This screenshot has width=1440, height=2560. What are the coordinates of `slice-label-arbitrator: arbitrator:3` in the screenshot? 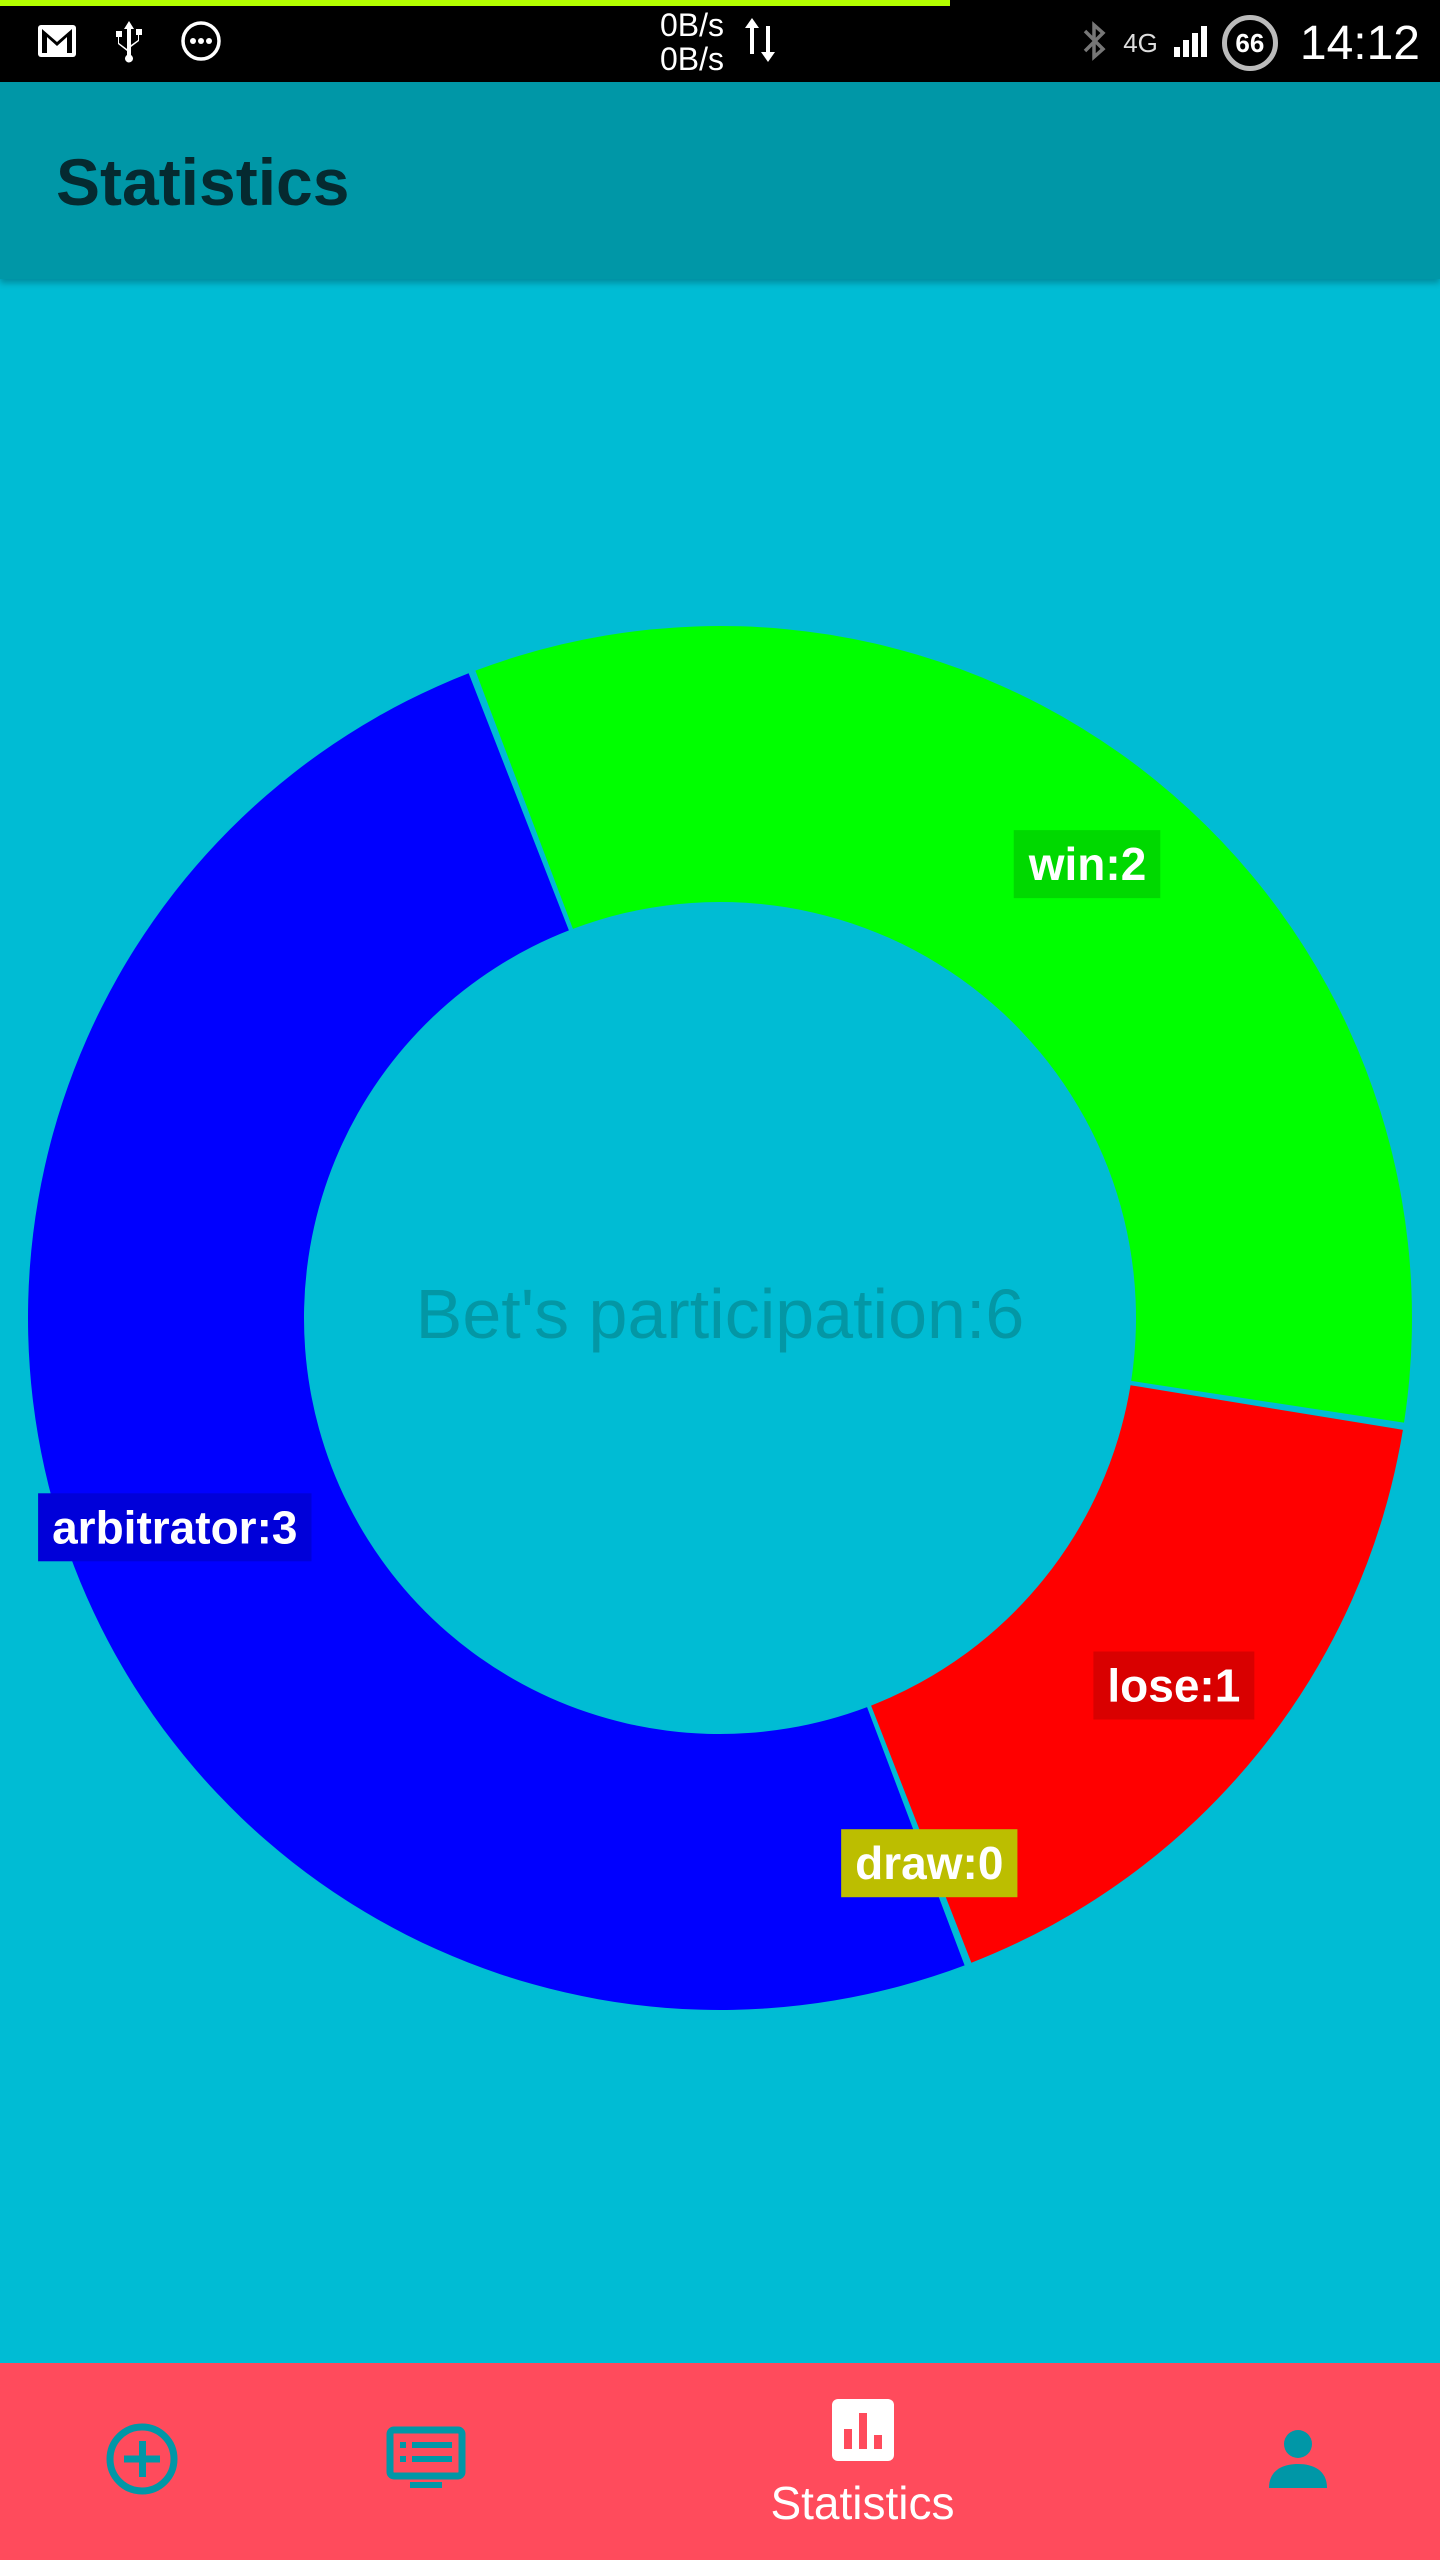 It's located at (175, 1527).